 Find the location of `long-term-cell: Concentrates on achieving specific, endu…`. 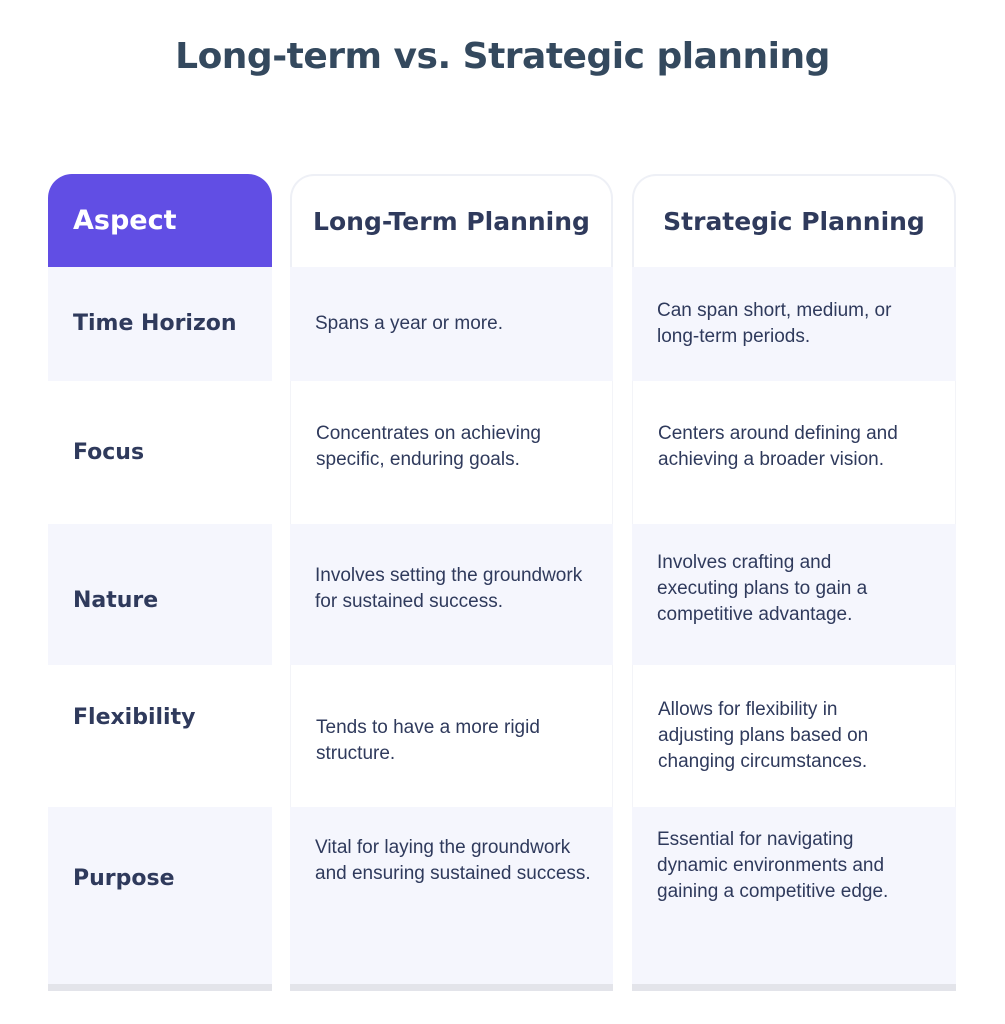

long-term-cell: Concentrates on achieving specific, endu… is located at coordinates (451, 452).